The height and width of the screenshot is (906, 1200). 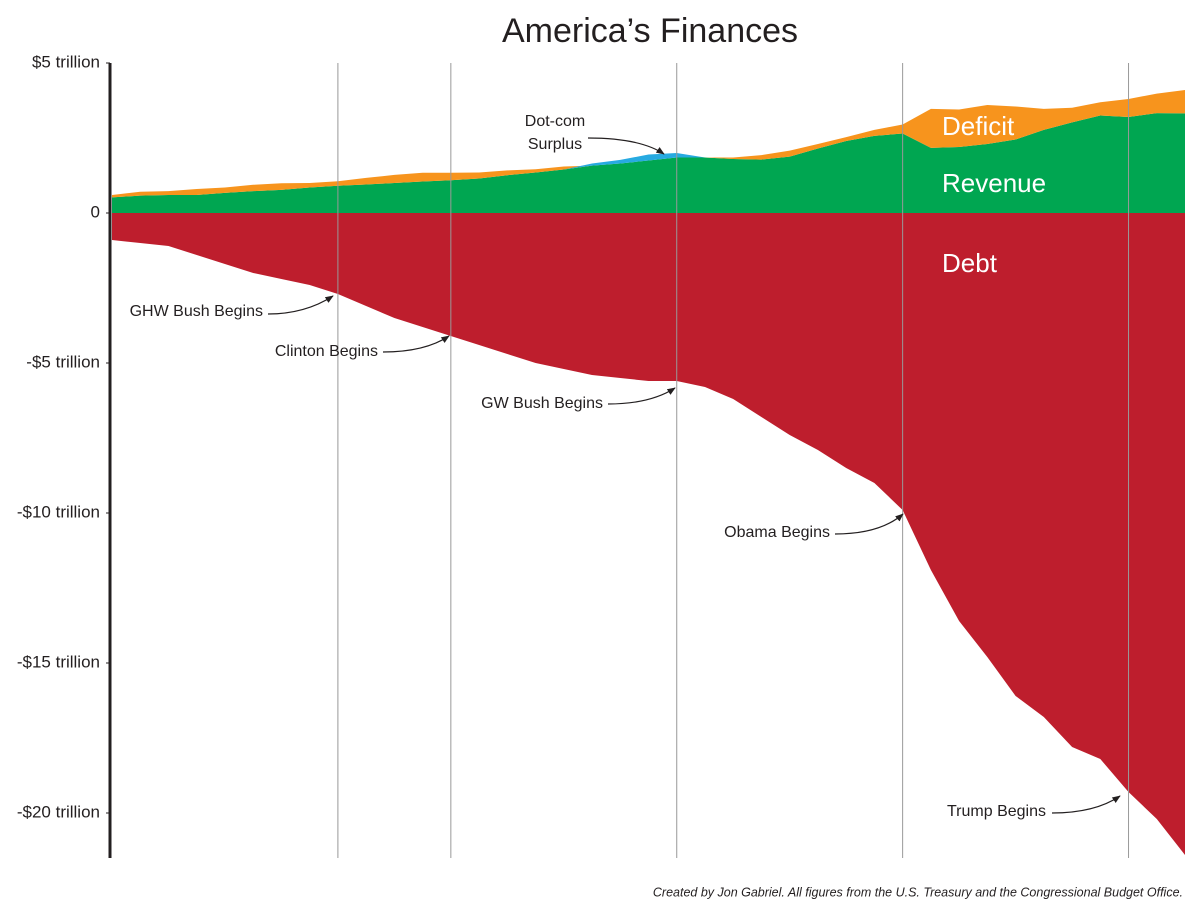 I want to click on y-tick-label: $5 trillion, so click(x=66, y=61).